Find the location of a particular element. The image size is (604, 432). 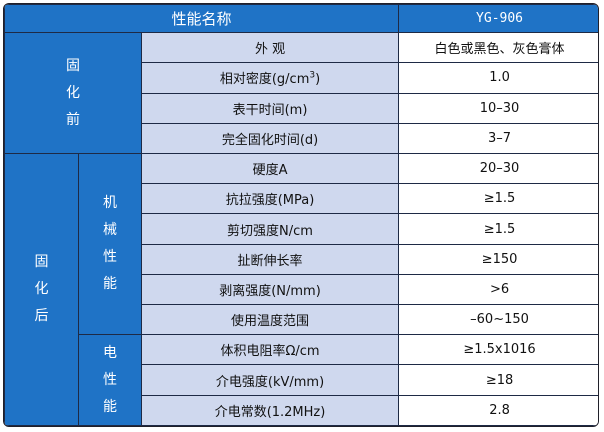

group-after-char: 后 is located at coordinates (41, 316).